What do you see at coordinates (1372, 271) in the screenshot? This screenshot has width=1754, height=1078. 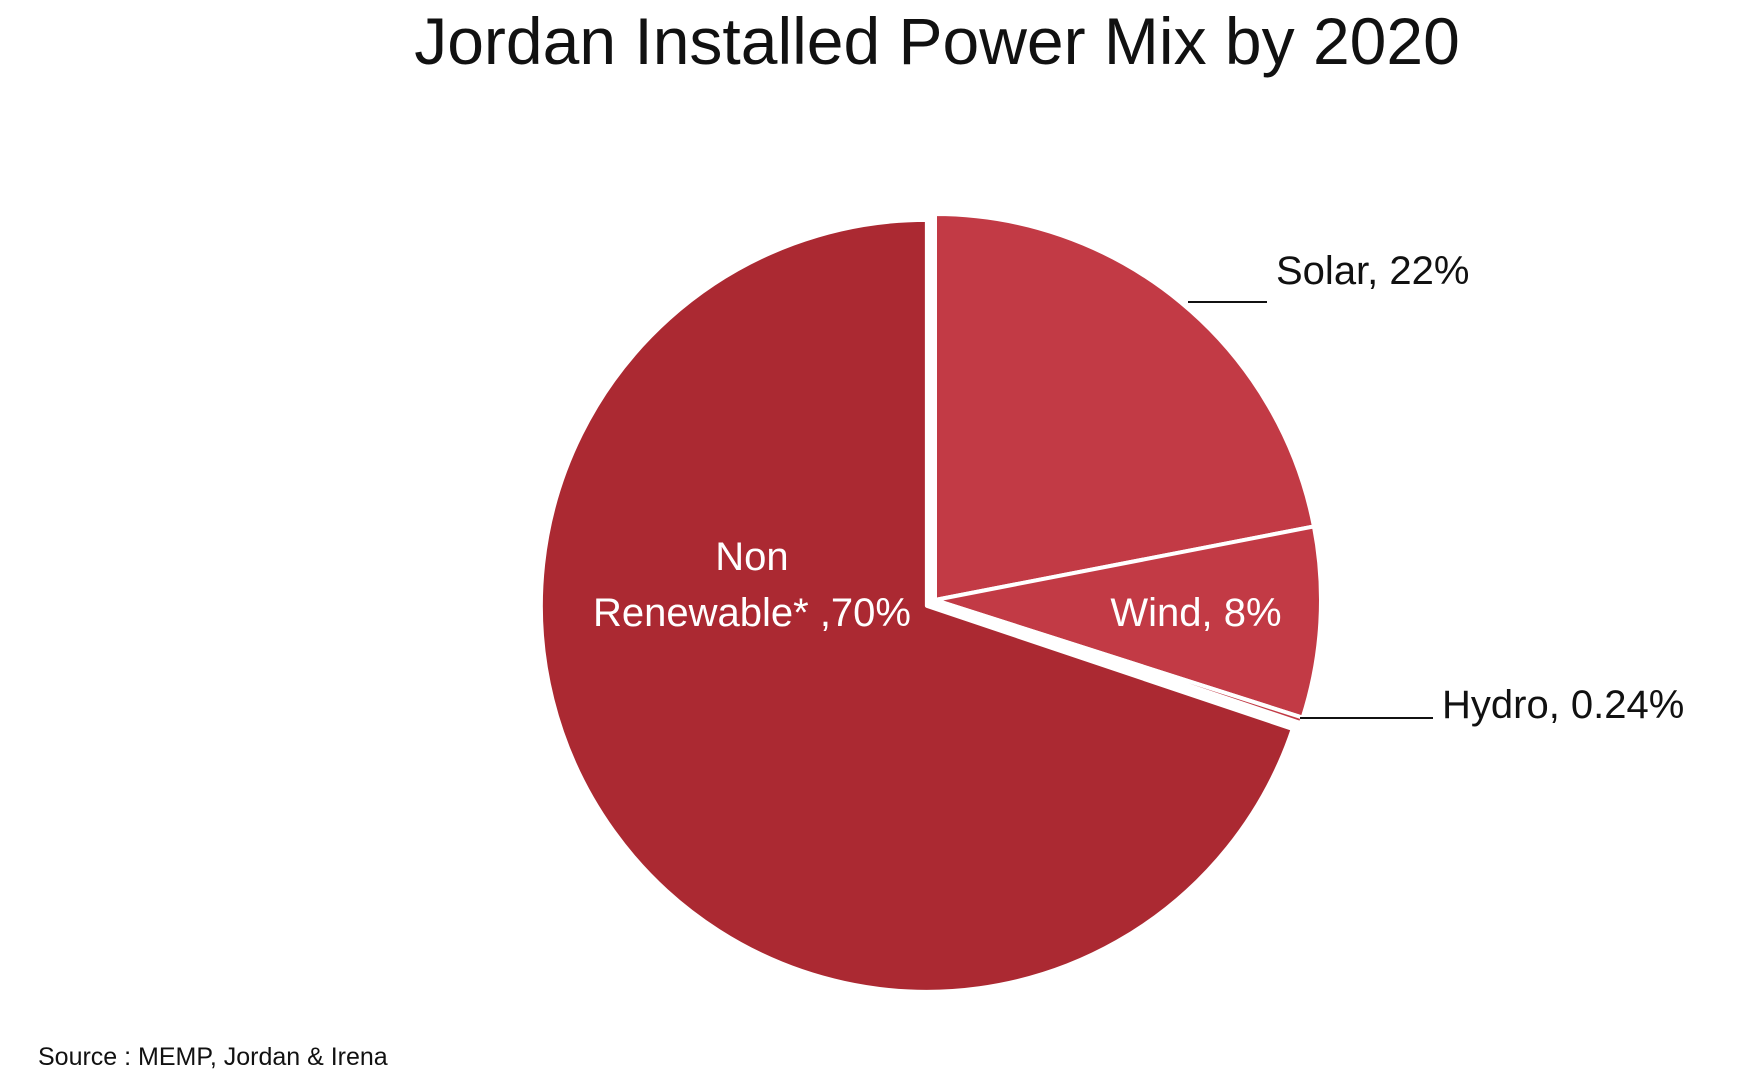 I see `slice-label-solar: Solar, 22%` at bounding box center [1372, 271].